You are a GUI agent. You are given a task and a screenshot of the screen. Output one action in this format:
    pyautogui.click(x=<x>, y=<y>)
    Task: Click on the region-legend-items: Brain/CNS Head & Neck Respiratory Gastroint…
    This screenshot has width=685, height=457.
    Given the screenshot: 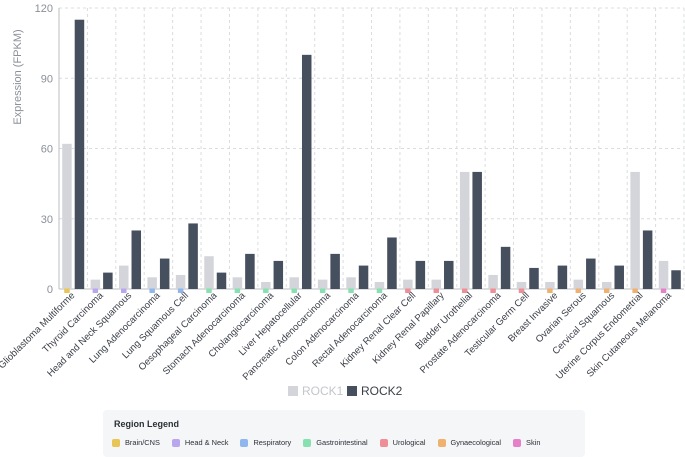 What is the action you would take?
    pyautogui.click(x=332, y=442)
    